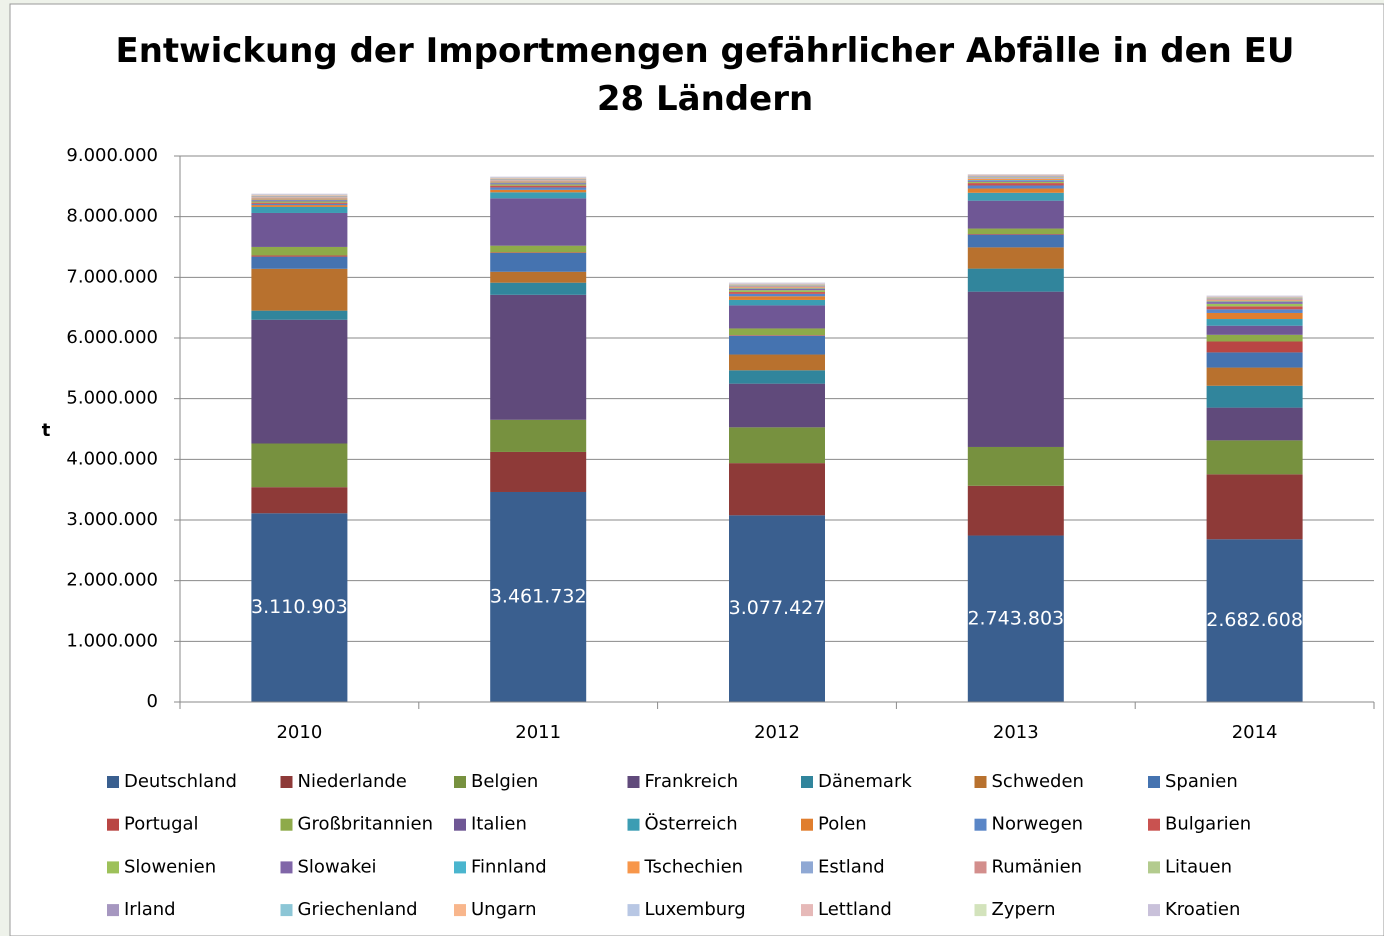 The height and width of the screenshot is (936, 1384). What do you see at coordinates (112, 155) in the screenshot?
I see `y-tick-label: 9.000.000` at bounding box center [112, 155].